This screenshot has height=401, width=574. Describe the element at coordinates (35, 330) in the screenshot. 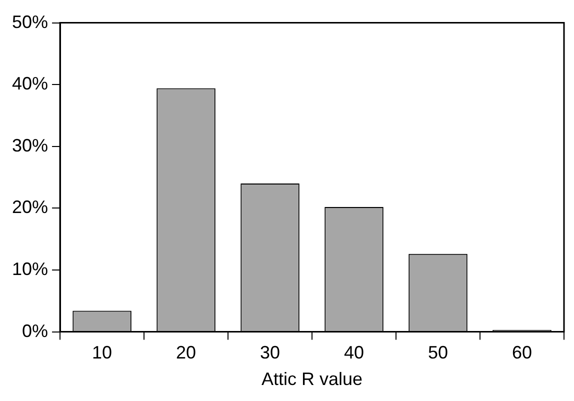

I see `y-tick-label: 0%` at that location.